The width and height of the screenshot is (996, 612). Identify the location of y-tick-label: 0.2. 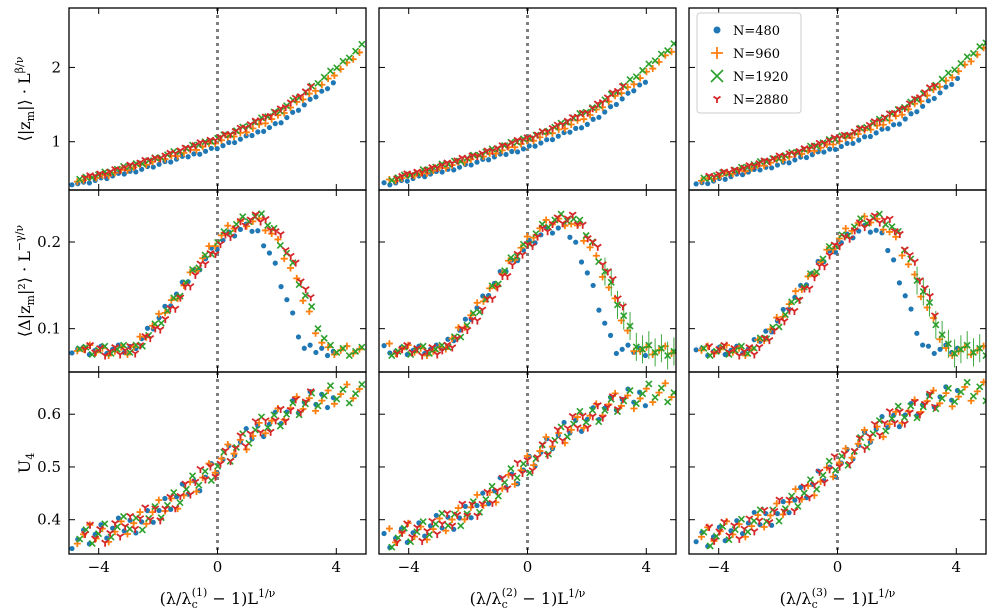
(49, 242).